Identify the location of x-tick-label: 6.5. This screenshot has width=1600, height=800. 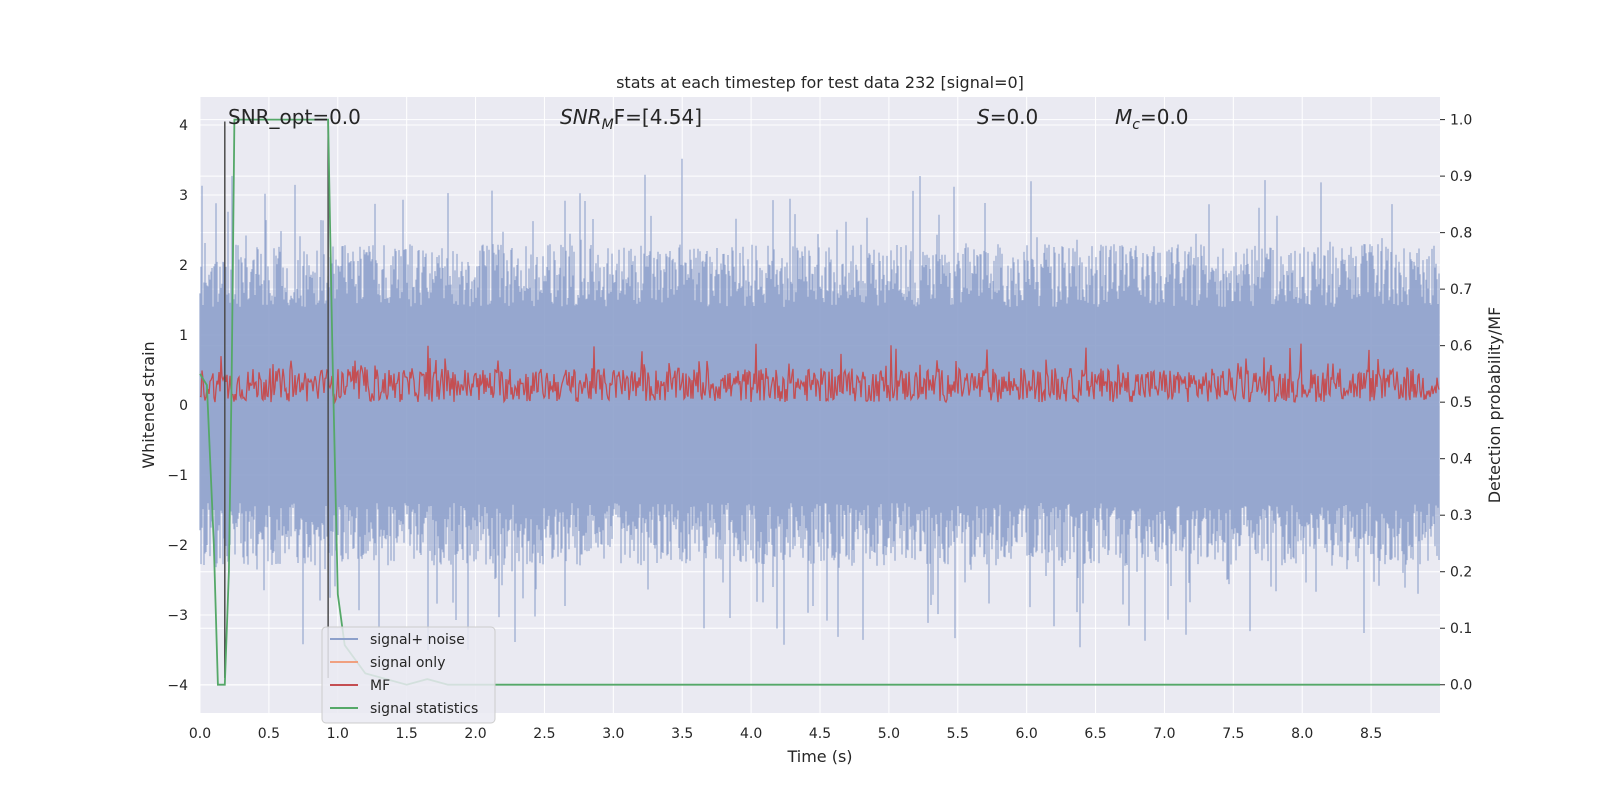
(1095, 734).